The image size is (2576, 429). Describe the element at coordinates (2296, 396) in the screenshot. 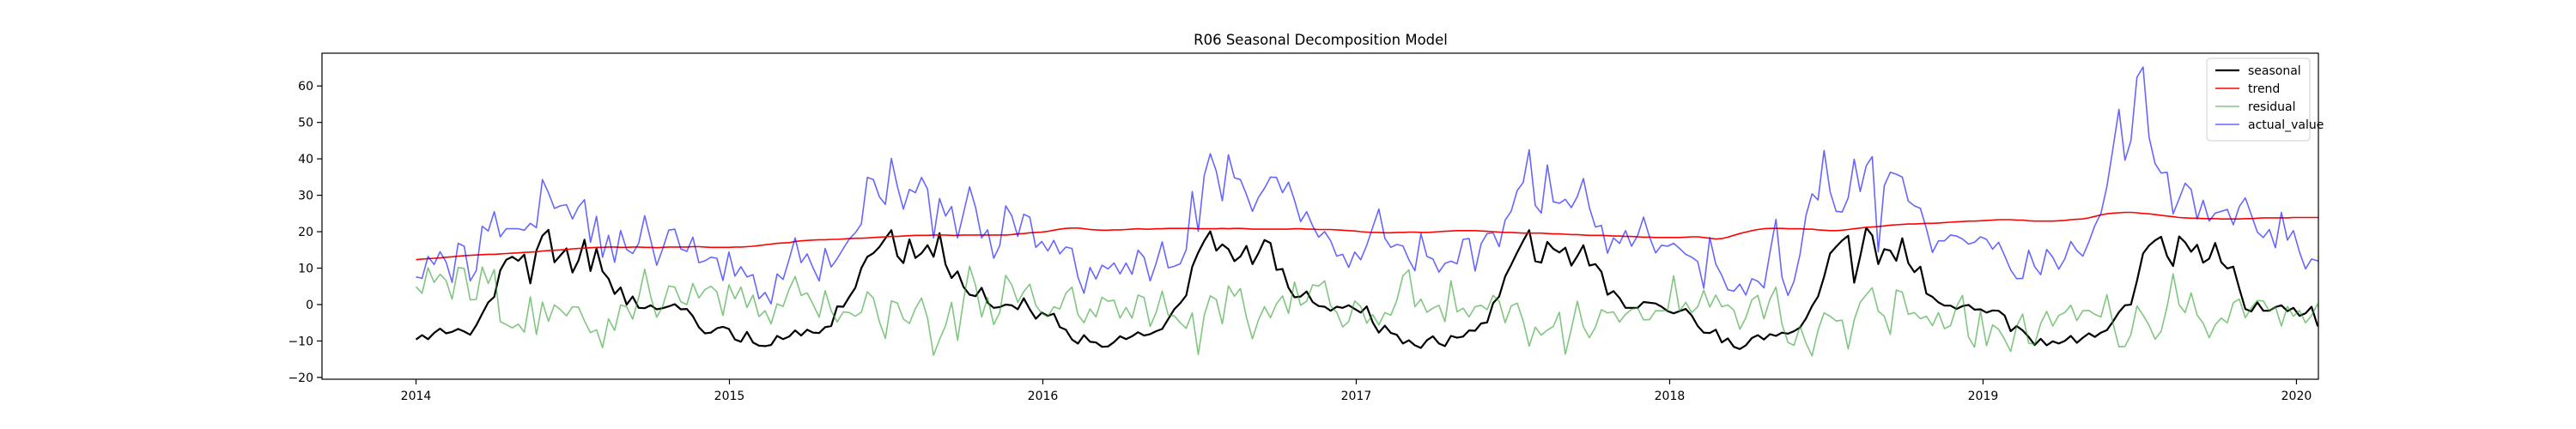

I see `x-tick-label: 2020` at that location.